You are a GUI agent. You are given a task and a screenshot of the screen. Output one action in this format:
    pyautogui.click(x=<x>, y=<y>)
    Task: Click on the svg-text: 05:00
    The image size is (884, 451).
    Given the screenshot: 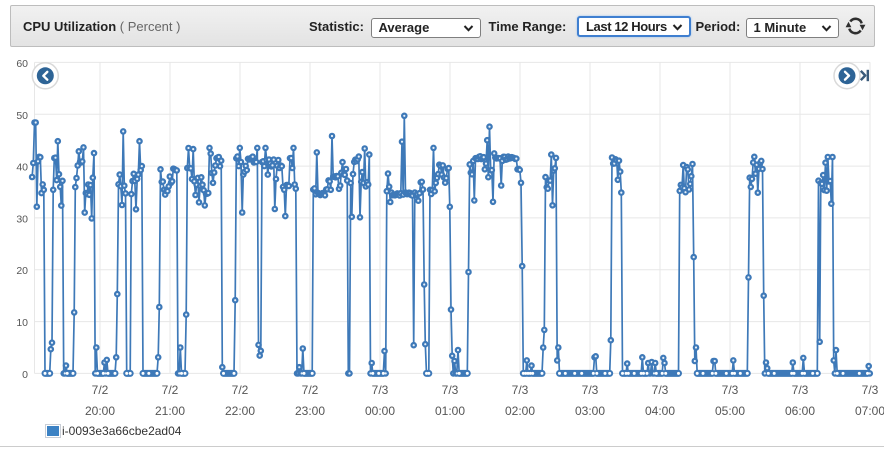 What is the action you would take?
    pyautogui.click(x=730, y=411)
    